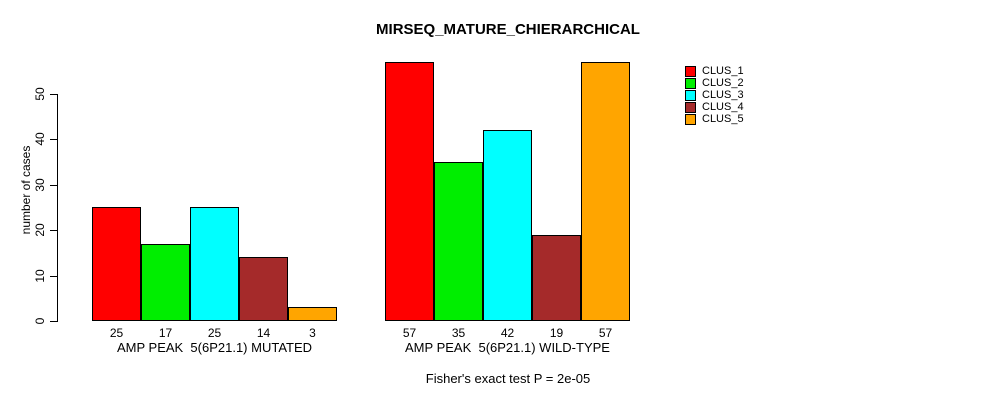 The height and width of the screenshot is (400, 990). Describe the element at coordinates (214, 347) in the screenshot. I see `group-label: AMP PEAK 5(6P21.1) MUTATED` at that location.